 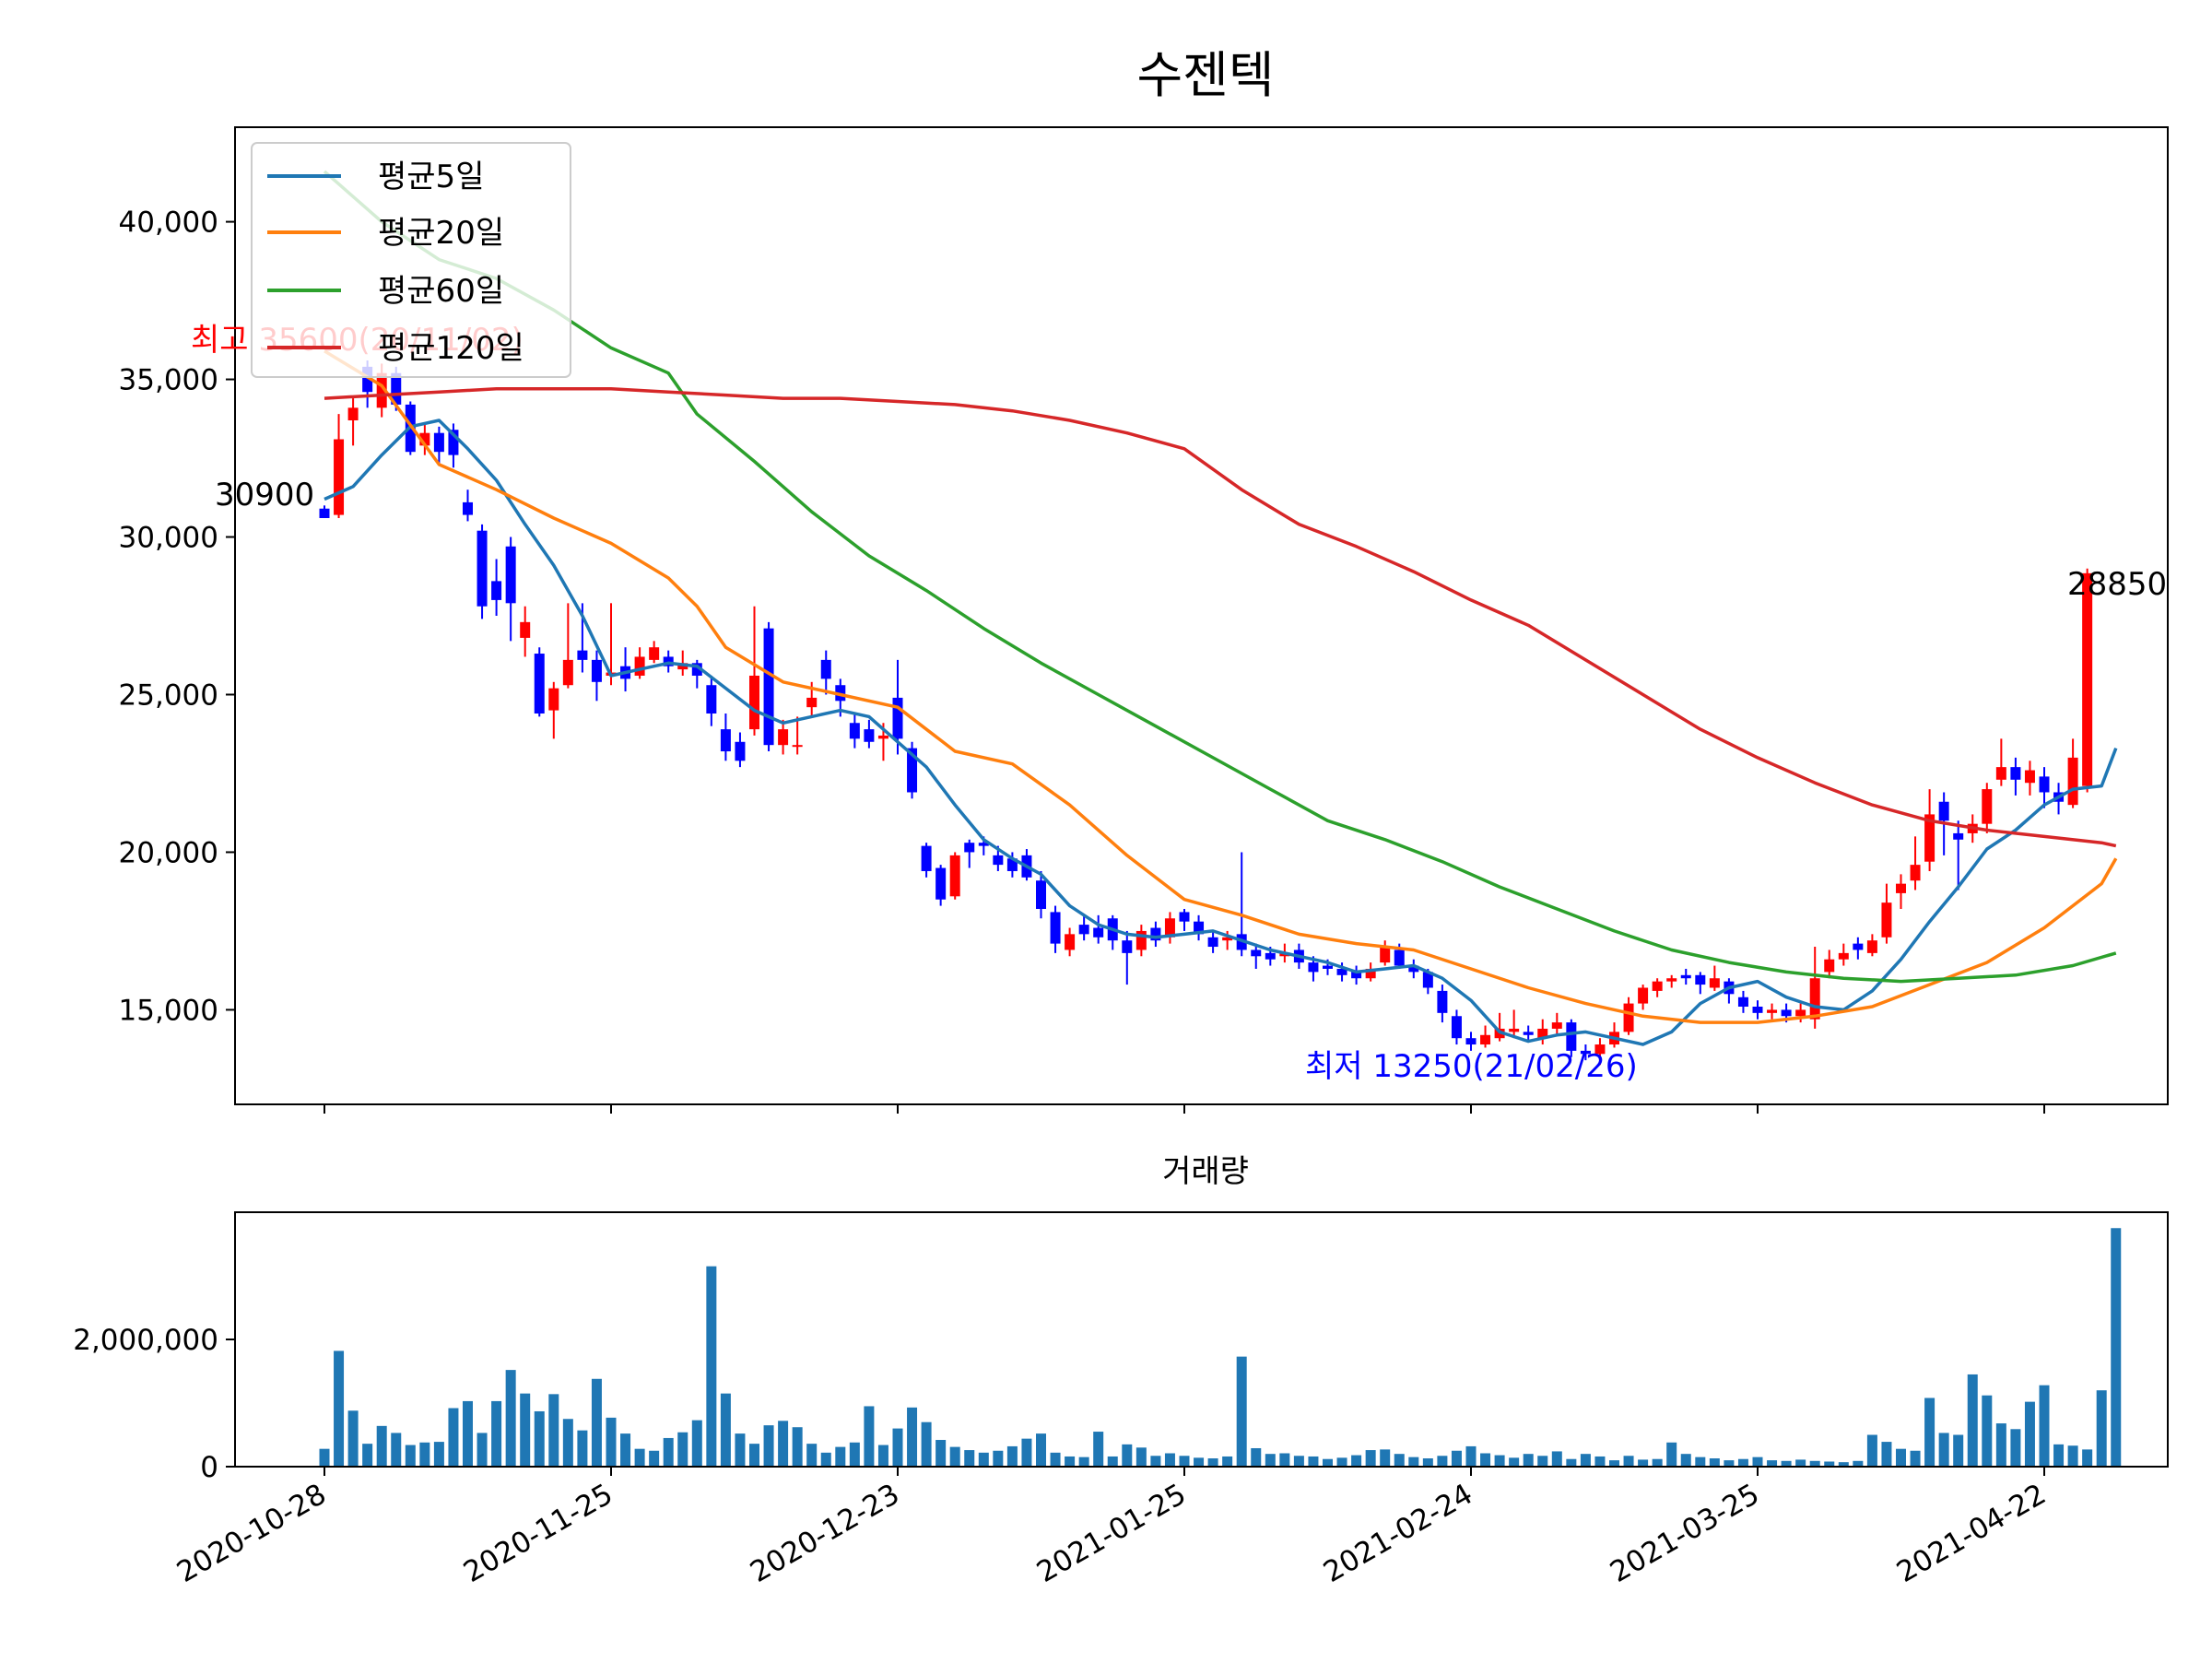 I want to click on volume-y-axis: 0 2,000,000, so click(x=154, y=1404).